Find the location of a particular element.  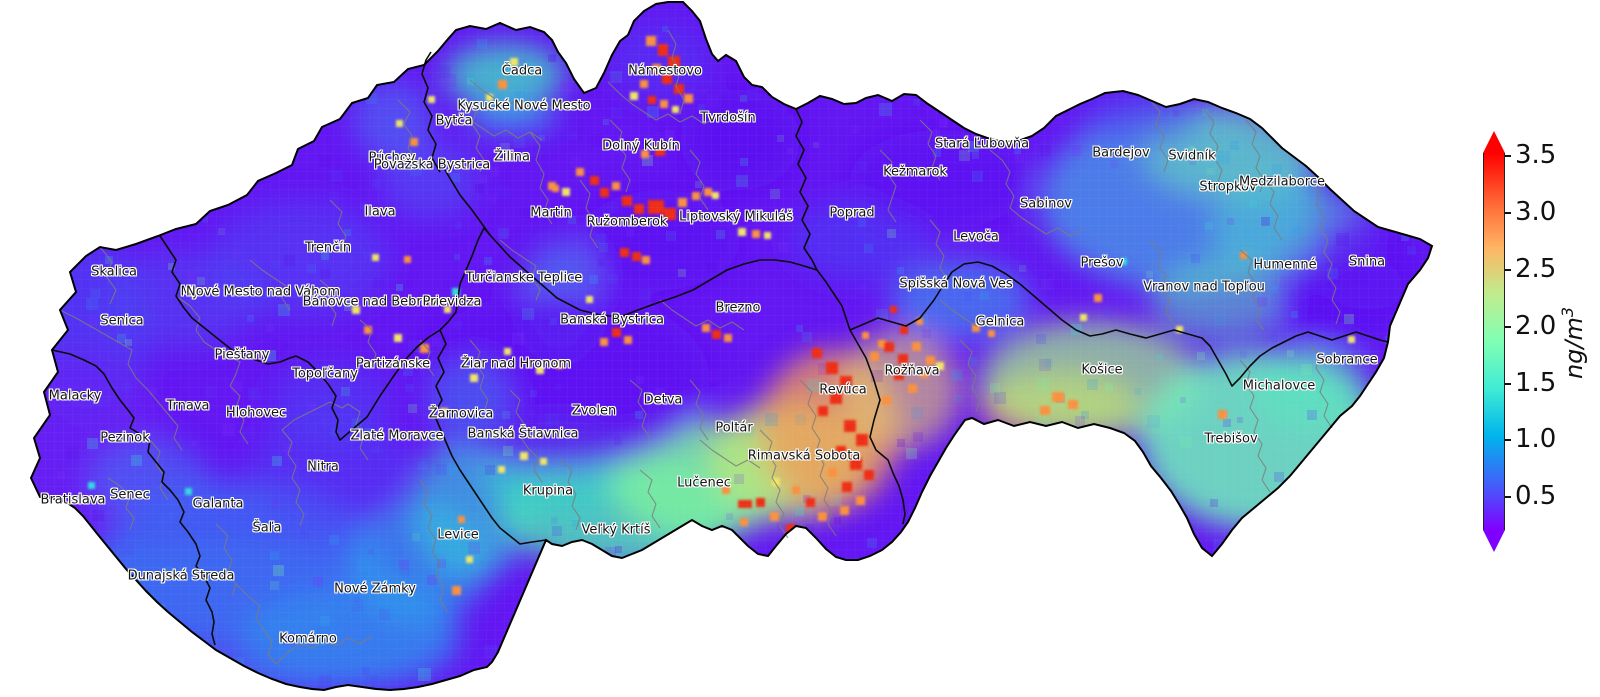

colorbar-tick-label: 3.0 is located at coordinates (1536, 212).